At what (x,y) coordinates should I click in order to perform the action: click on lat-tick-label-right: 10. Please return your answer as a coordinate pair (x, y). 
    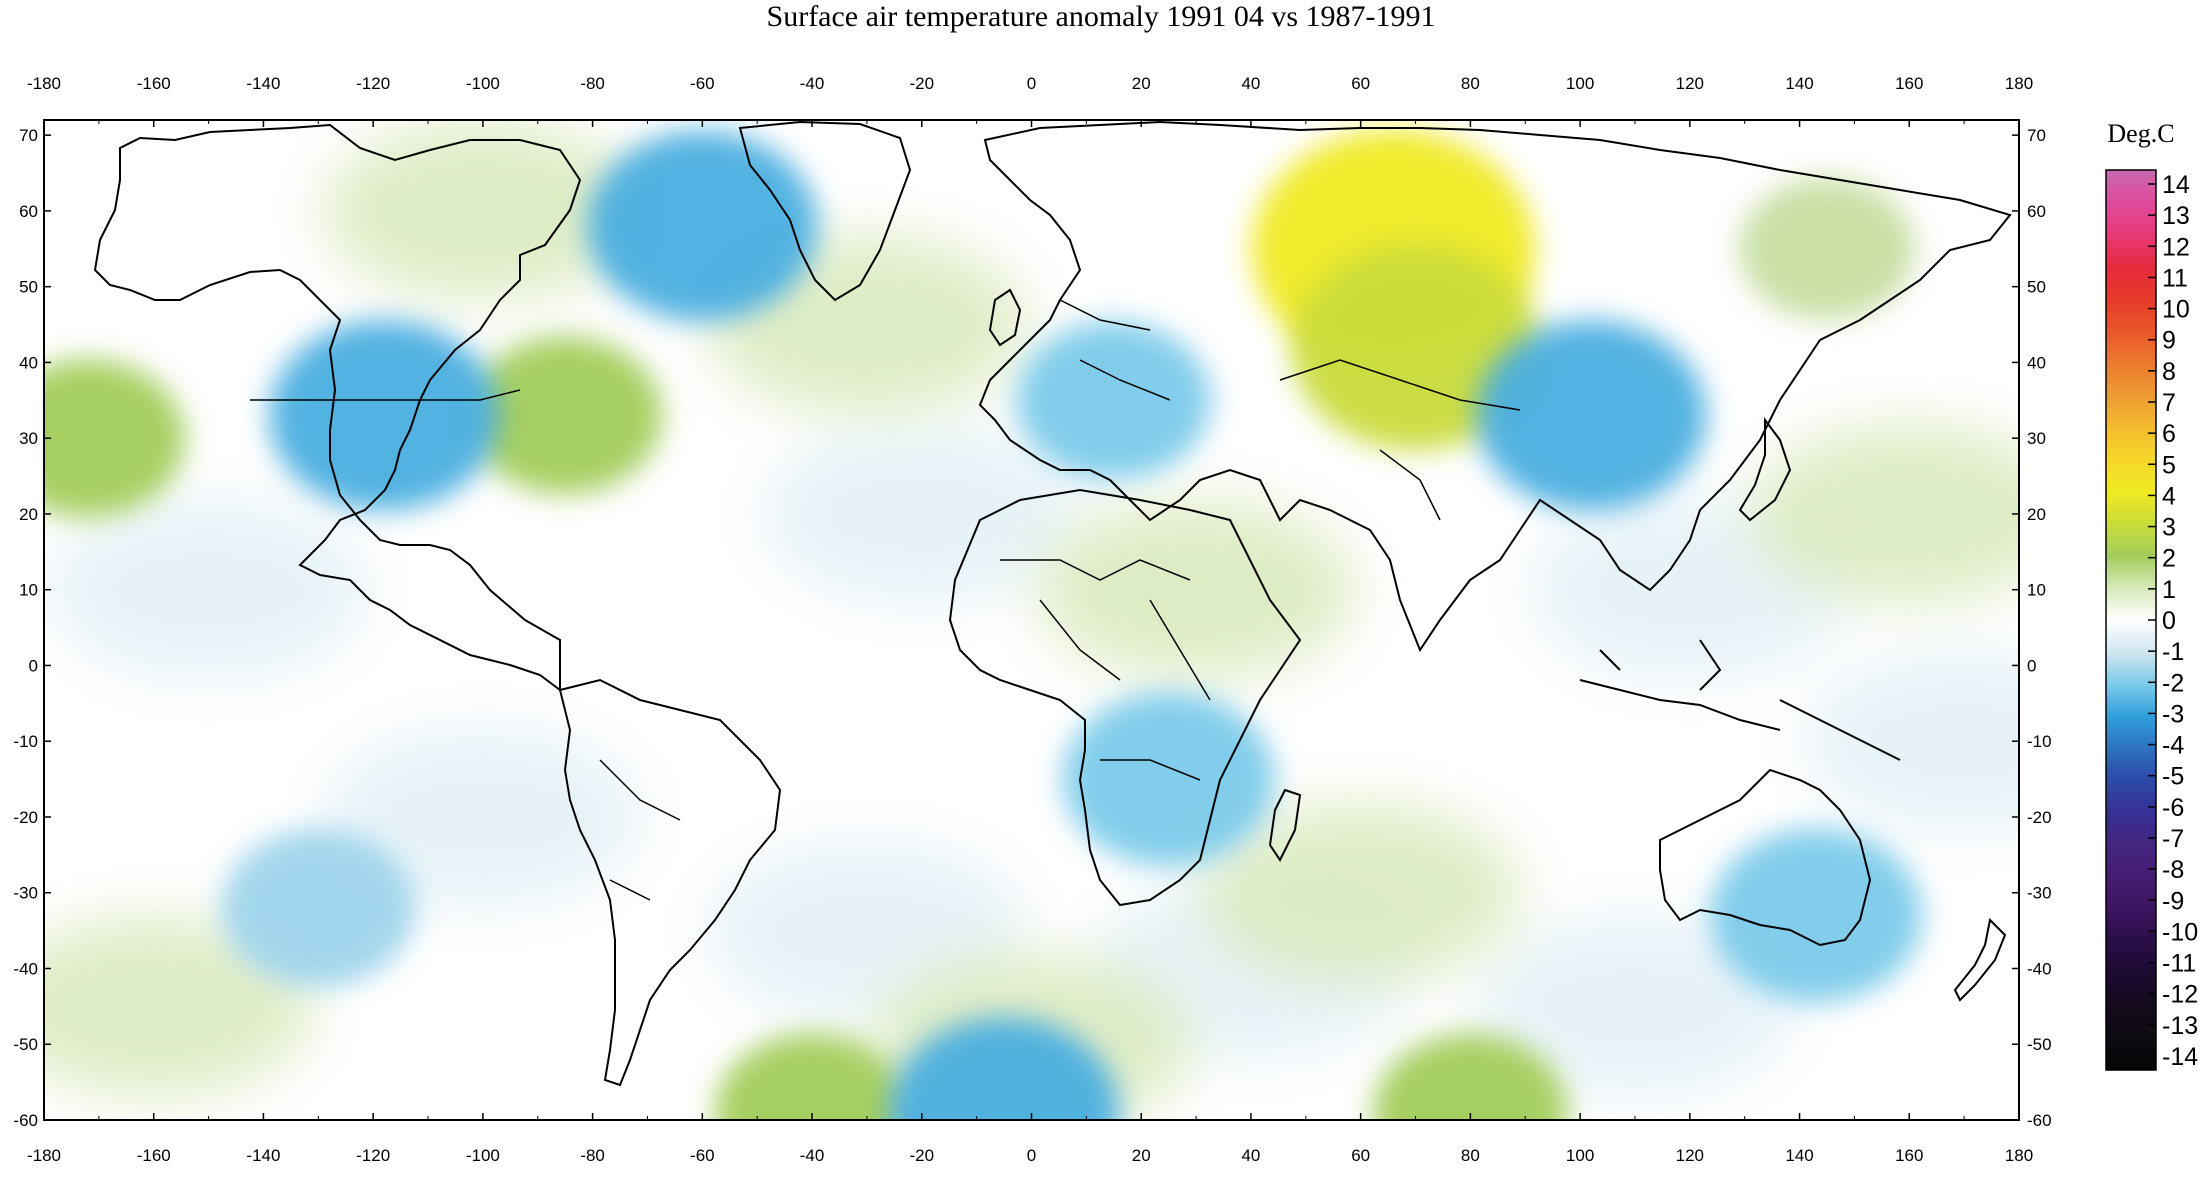
    Looking at the image, I should click on (2036, 590).